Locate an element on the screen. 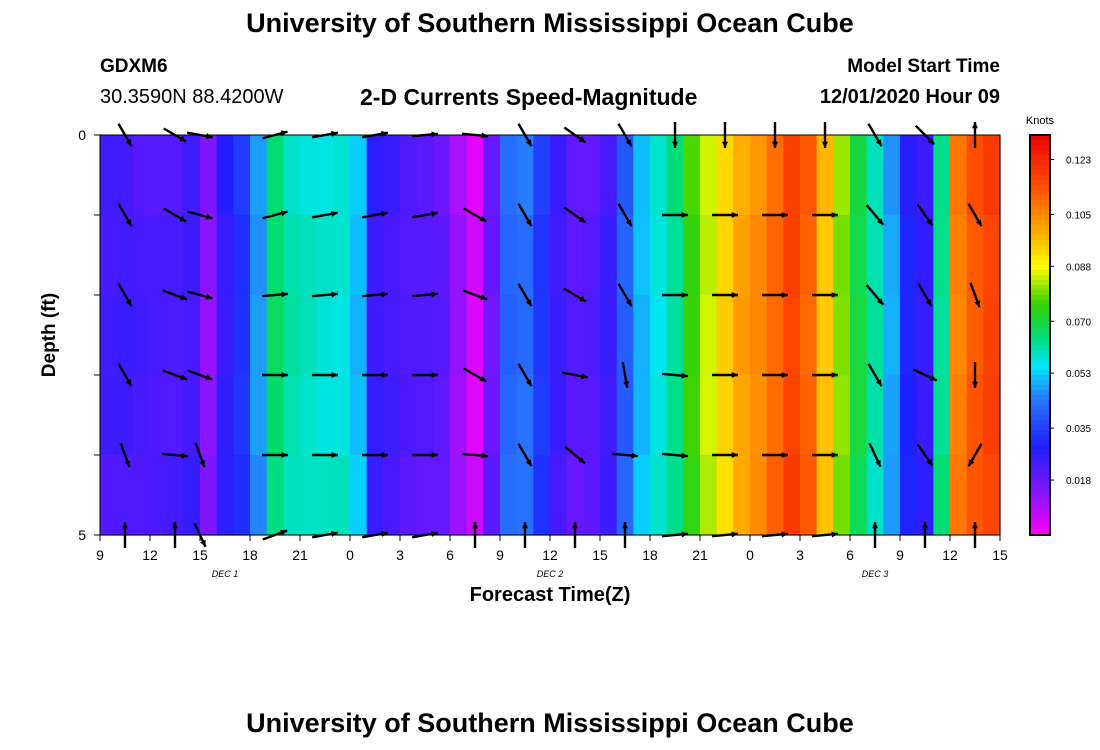 The width and height of the screenshot is (1100, 750). x-tick-label: 21 is located at coordinates (700, 555).